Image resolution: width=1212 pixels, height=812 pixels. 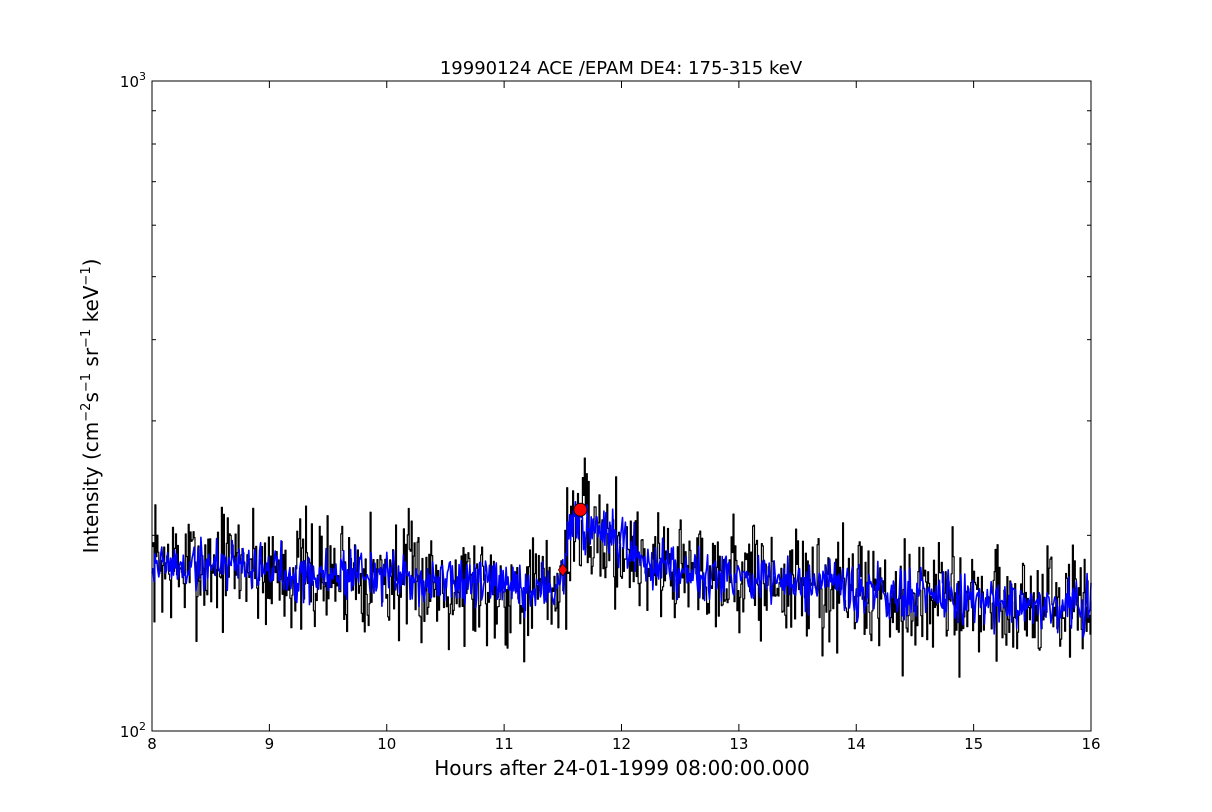 What do you see at coordinates (1090, 744) in the screenshot?
I see `x-tick-label: 16` at bounding box center [1090, 744].